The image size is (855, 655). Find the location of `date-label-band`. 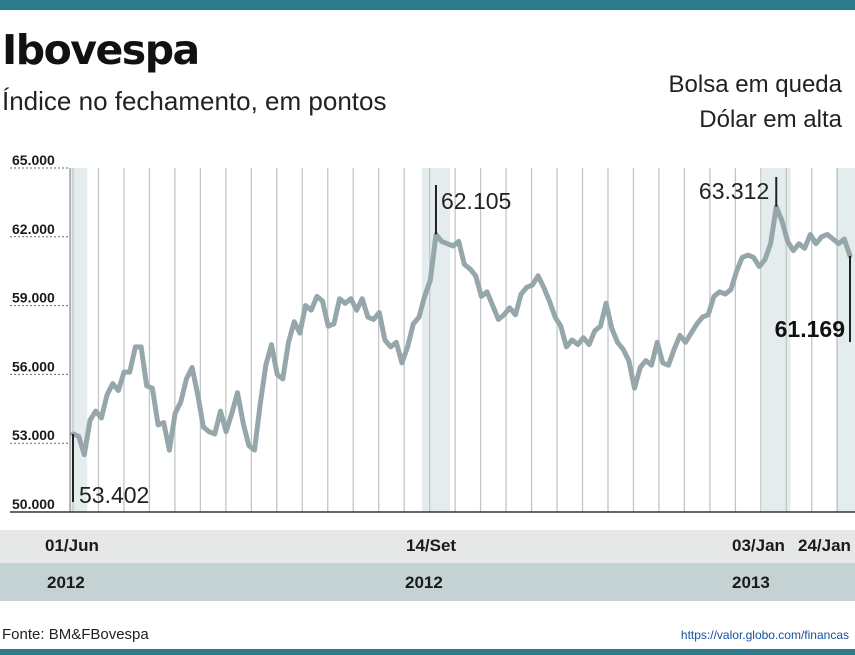

date-label-band is located at coordinates (427, 546).